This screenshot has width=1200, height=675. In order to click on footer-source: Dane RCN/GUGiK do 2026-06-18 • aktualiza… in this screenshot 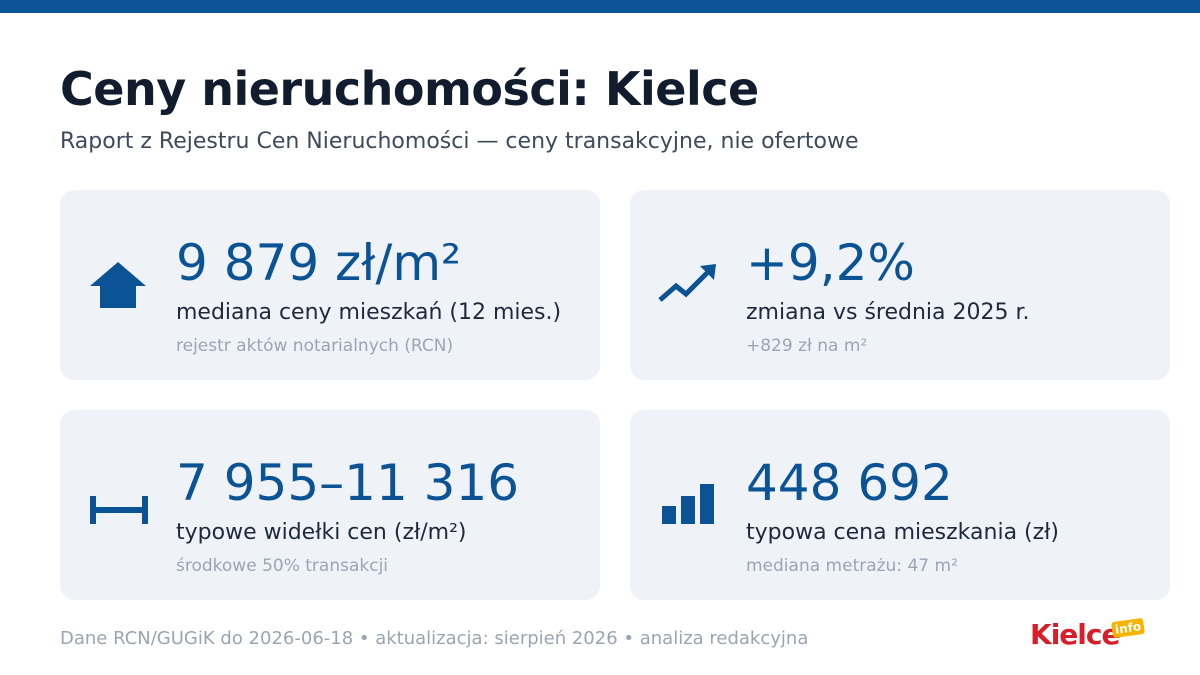, I will do `click(434, 638)`.